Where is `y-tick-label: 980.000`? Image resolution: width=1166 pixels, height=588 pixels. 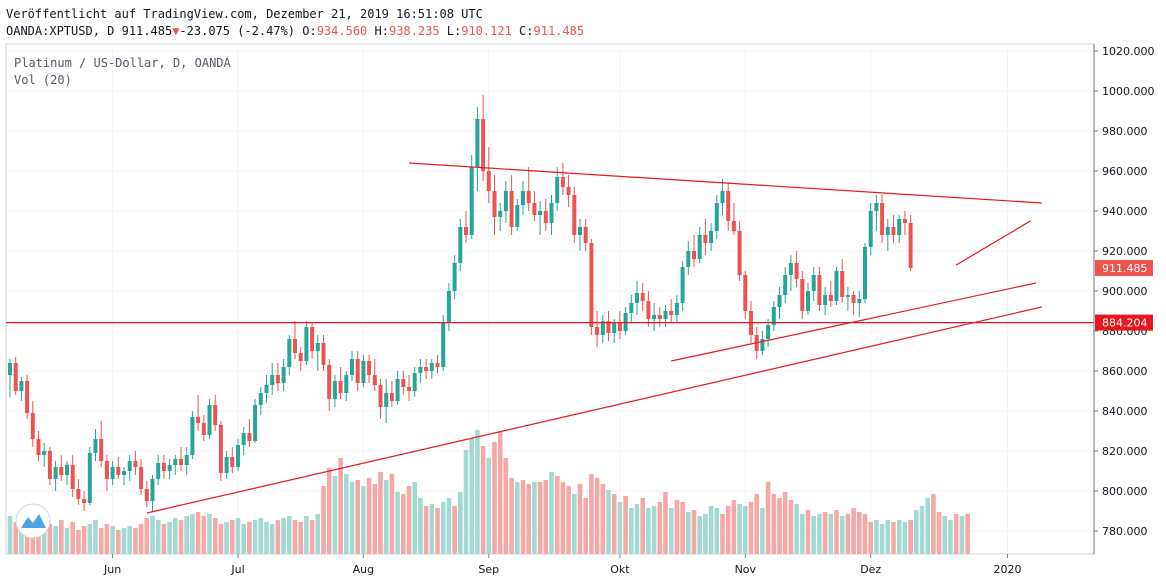 y-tick-label: 980.000 is located at coordinates (1125, 131).